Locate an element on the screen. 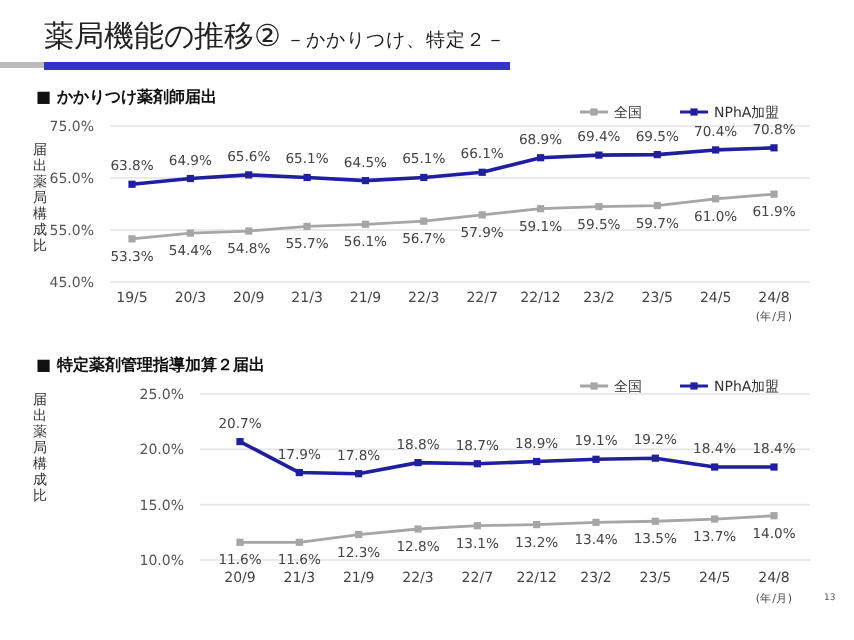 The image size is (854, 640). chart-title: 薬局機能の推移② is located at coordinates (162, 36).